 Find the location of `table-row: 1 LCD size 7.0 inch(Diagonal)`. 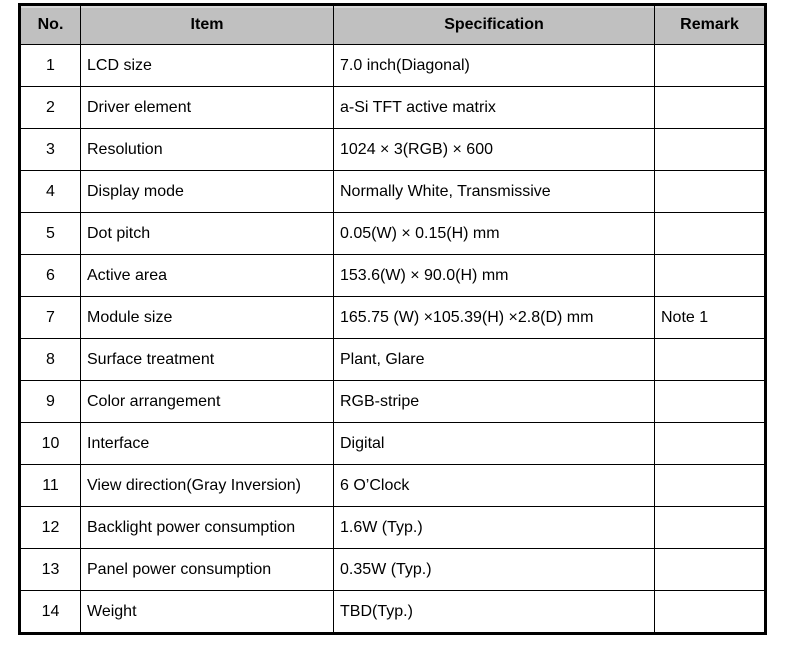

table-row: 1 LCD size 7.0 inch(Diagonal) is located at coordinates (392, 65).